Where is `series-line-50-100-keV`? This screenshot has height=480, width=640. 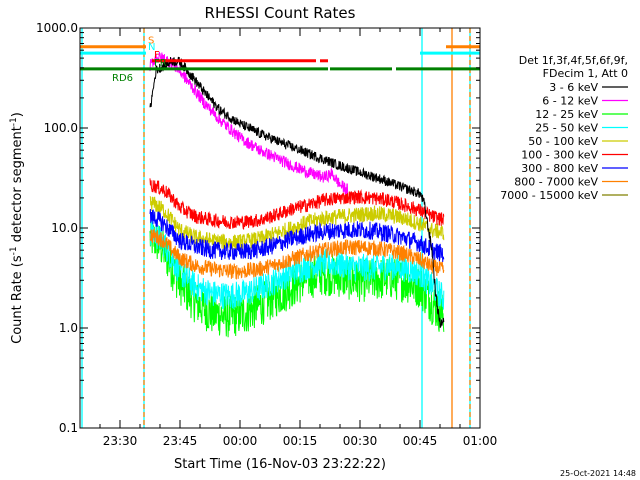
series-line-50-100-keV is located at coordinates (297, 223).